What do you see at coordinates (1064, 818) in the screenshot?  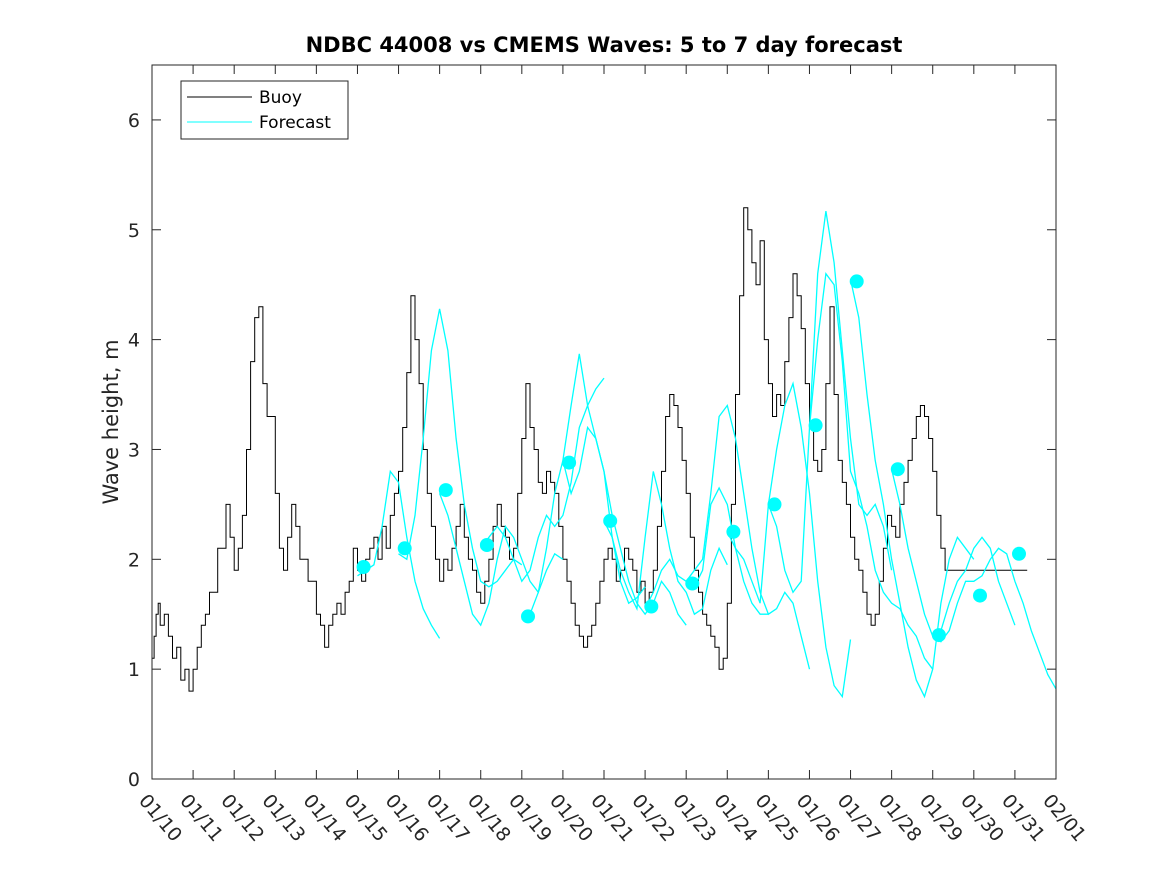 I see `x-tick-label-22: 02/01` at bounding box center [1064, 818].